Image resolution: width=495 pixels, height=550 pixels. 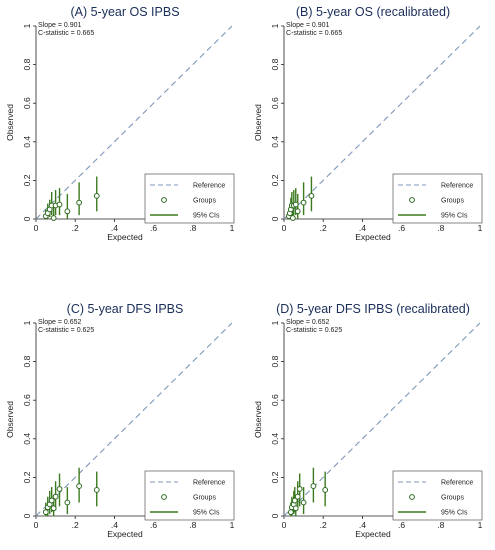 What do you see at coordinates (373, 534) in the screenshot?
I see `x-axis-label: Expected` at bounding box center [373, 534].